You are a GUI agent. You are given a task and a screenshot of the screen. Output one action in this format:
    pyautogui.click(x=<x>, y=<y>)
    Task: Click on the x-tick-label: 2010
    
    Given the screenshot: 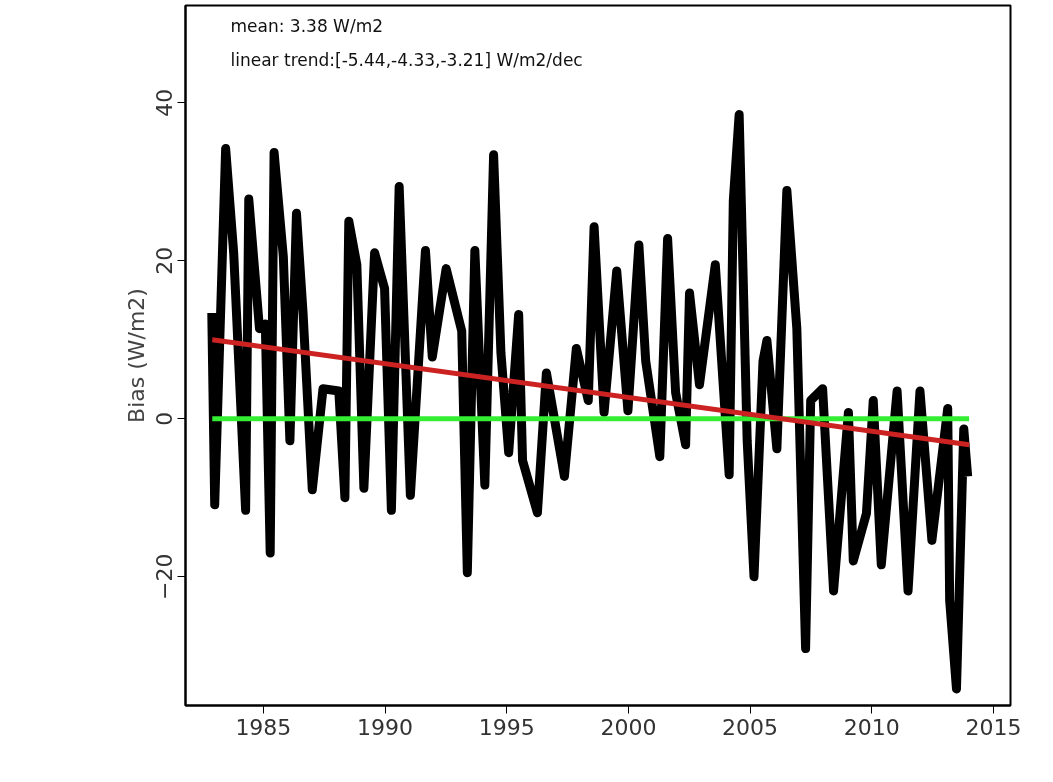 What is the action you would take?
    pyautogui.click(x=871, y=727)
    